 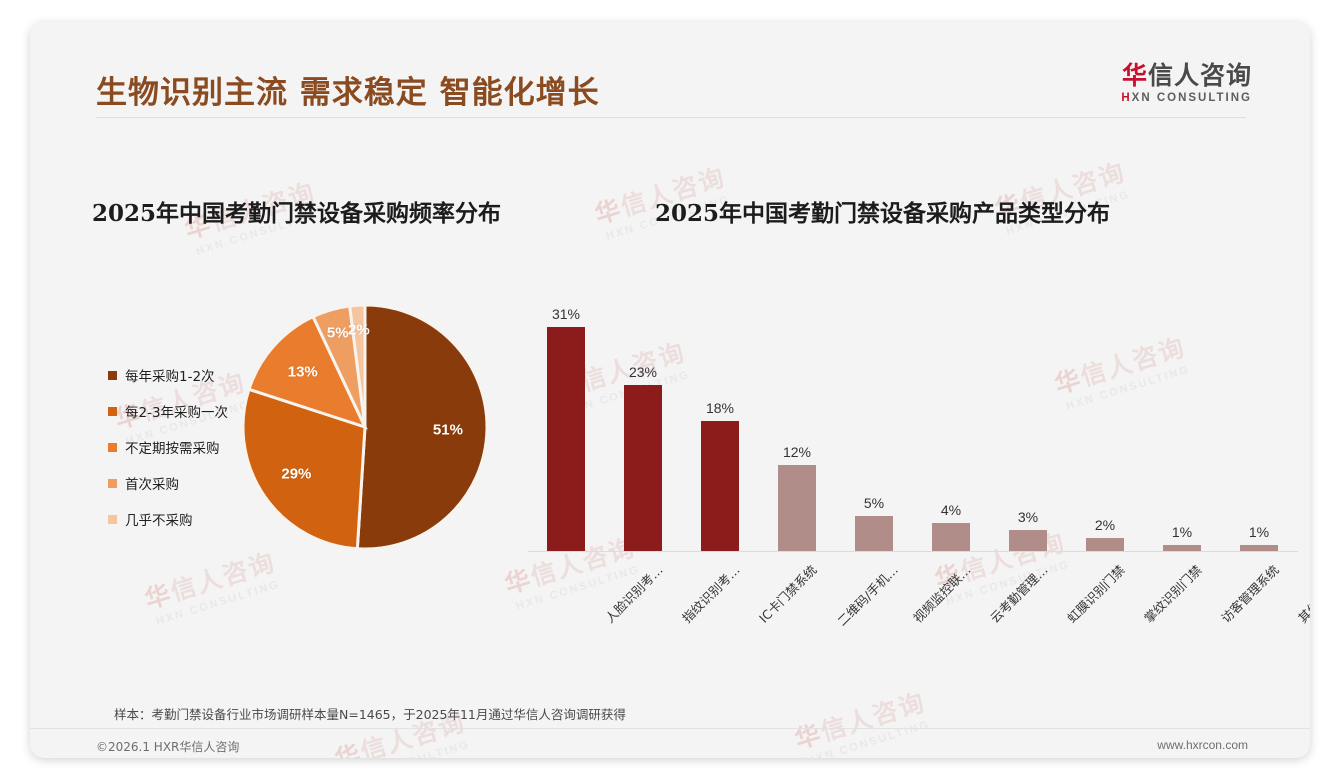 What do you see at coordinates (1105, 407) in the screenshot?
I see `bar-group: 2%` at bounding box center [1105, 407].